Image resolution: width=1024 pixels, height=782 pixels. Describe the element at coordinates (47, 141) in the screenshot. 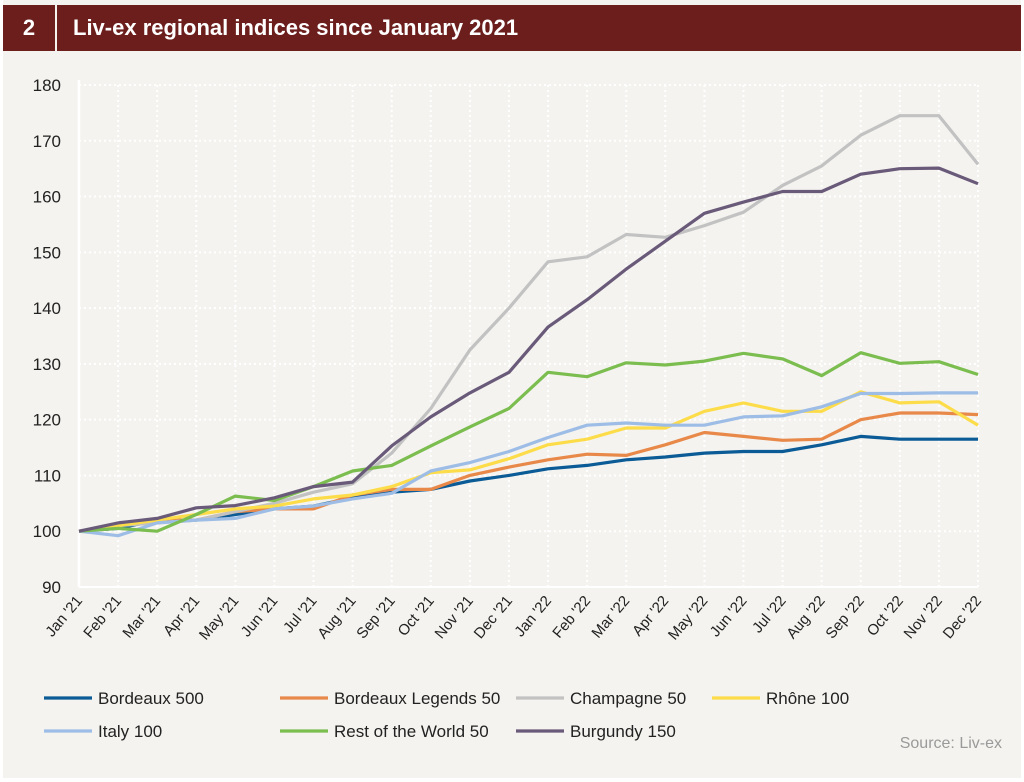

I see `y-tick-label: 170` at that location.